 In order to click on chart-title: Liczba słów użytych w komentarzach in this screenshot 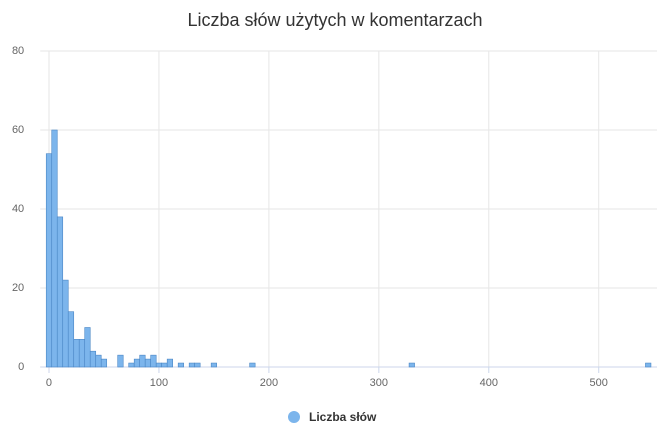, I will do `click(334, 20)`.